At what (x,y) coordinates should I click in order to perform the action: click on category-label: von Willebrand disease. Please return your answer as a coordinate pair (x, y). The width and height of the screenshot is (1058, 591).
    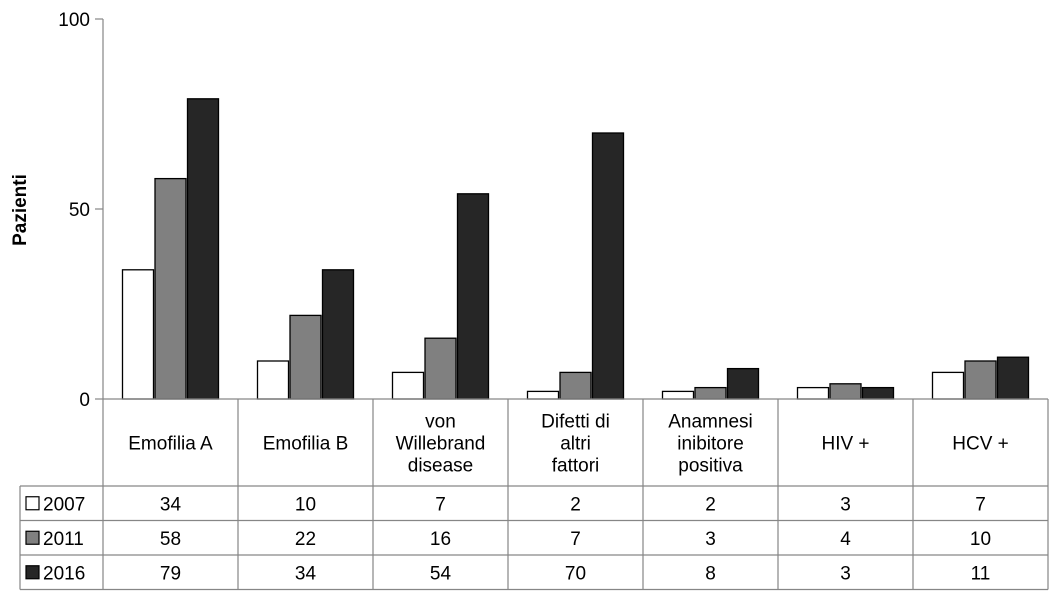
    Looking at the image, I should click on (441, 444).